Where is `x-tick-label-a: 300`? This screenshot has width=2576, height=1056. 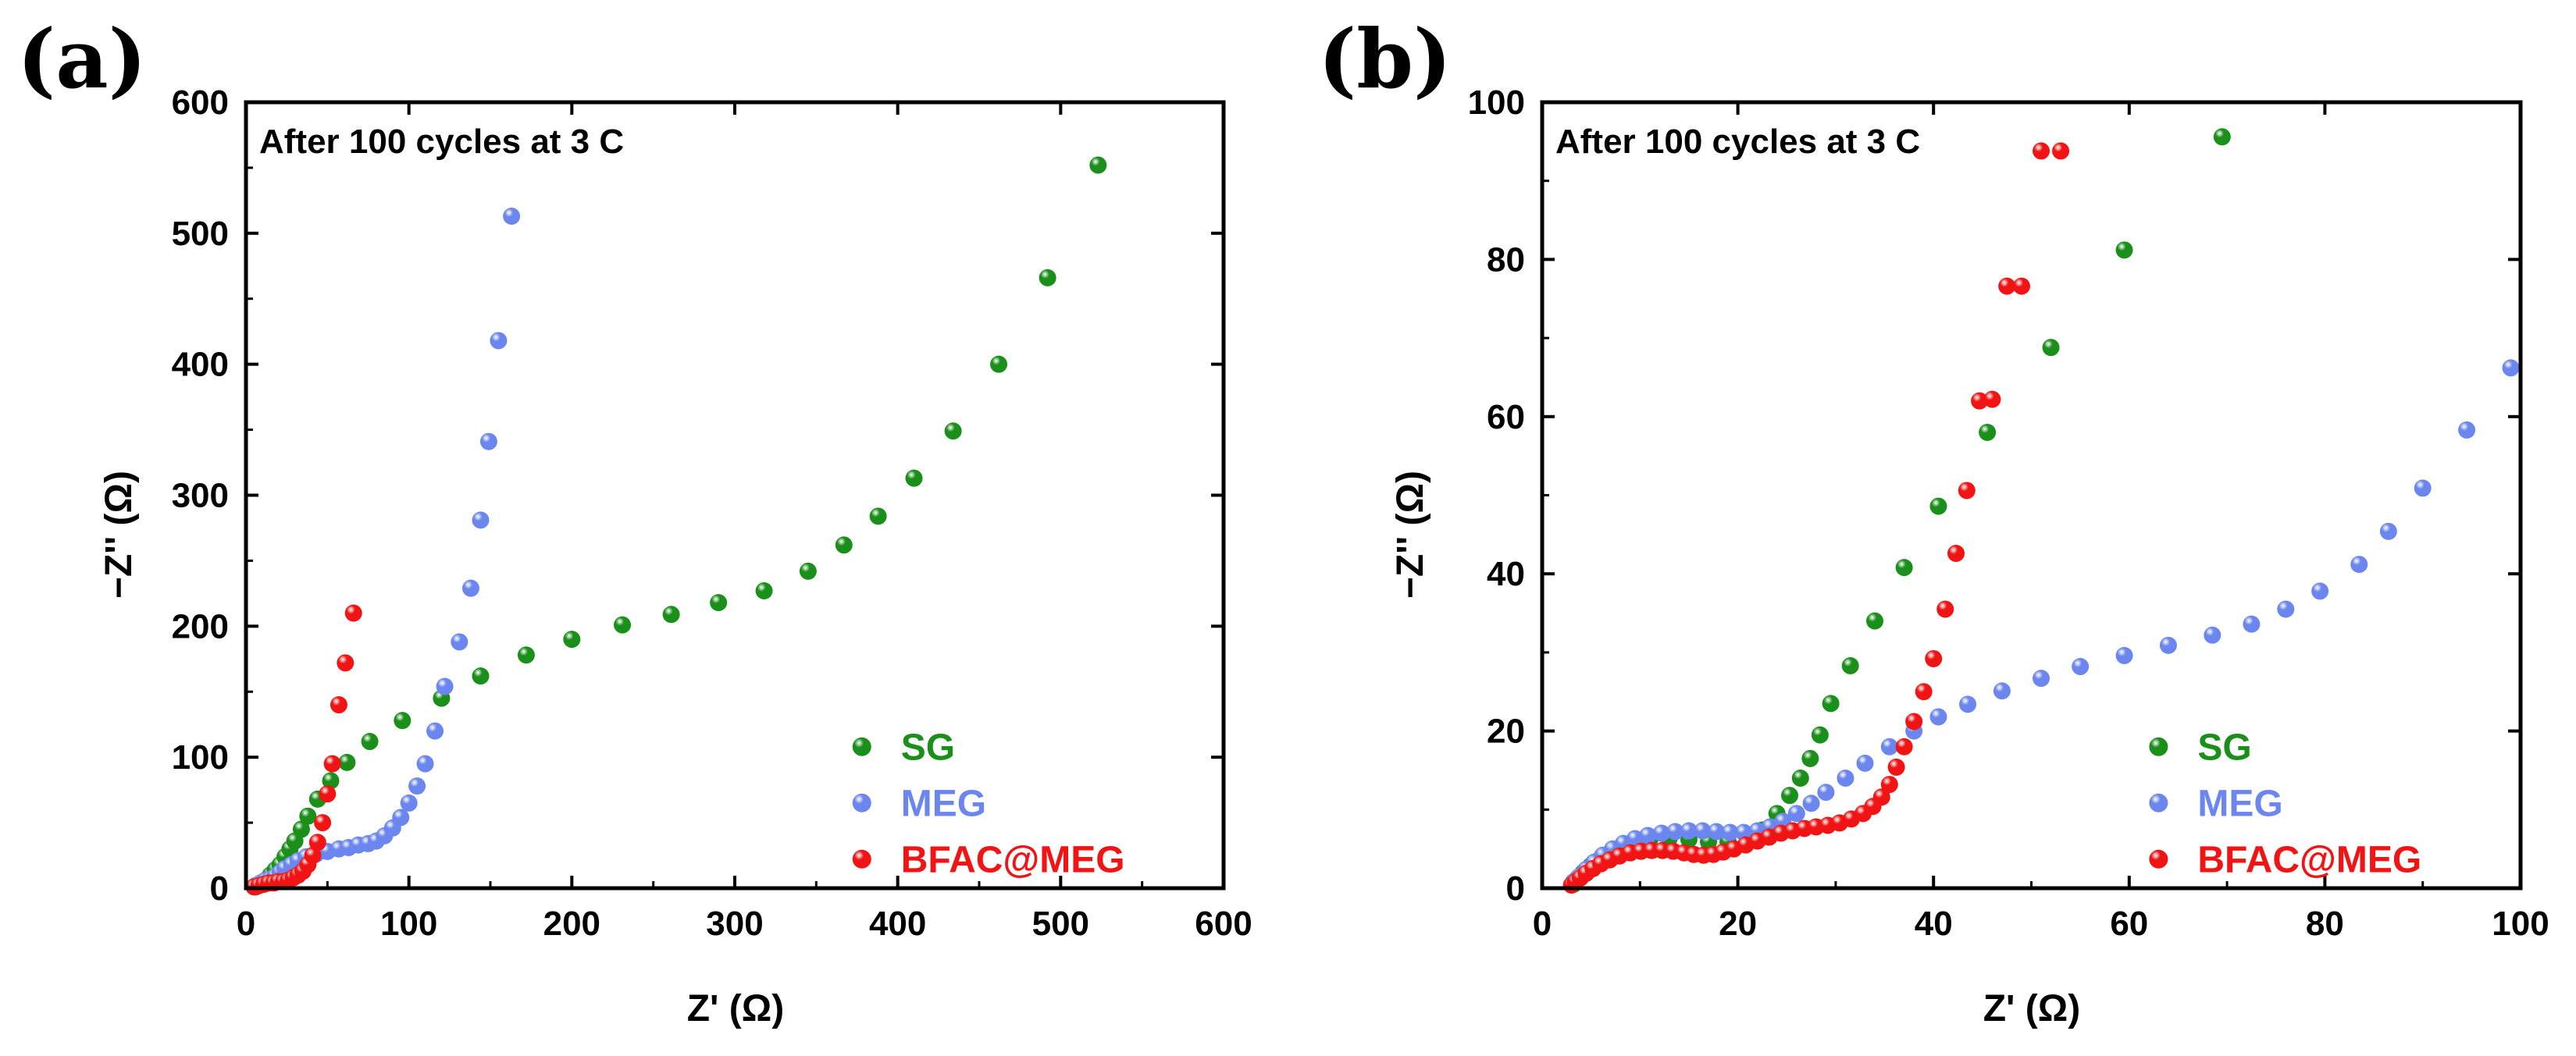 x-tick-label-a: 300 is located at coordinates (734, 924).